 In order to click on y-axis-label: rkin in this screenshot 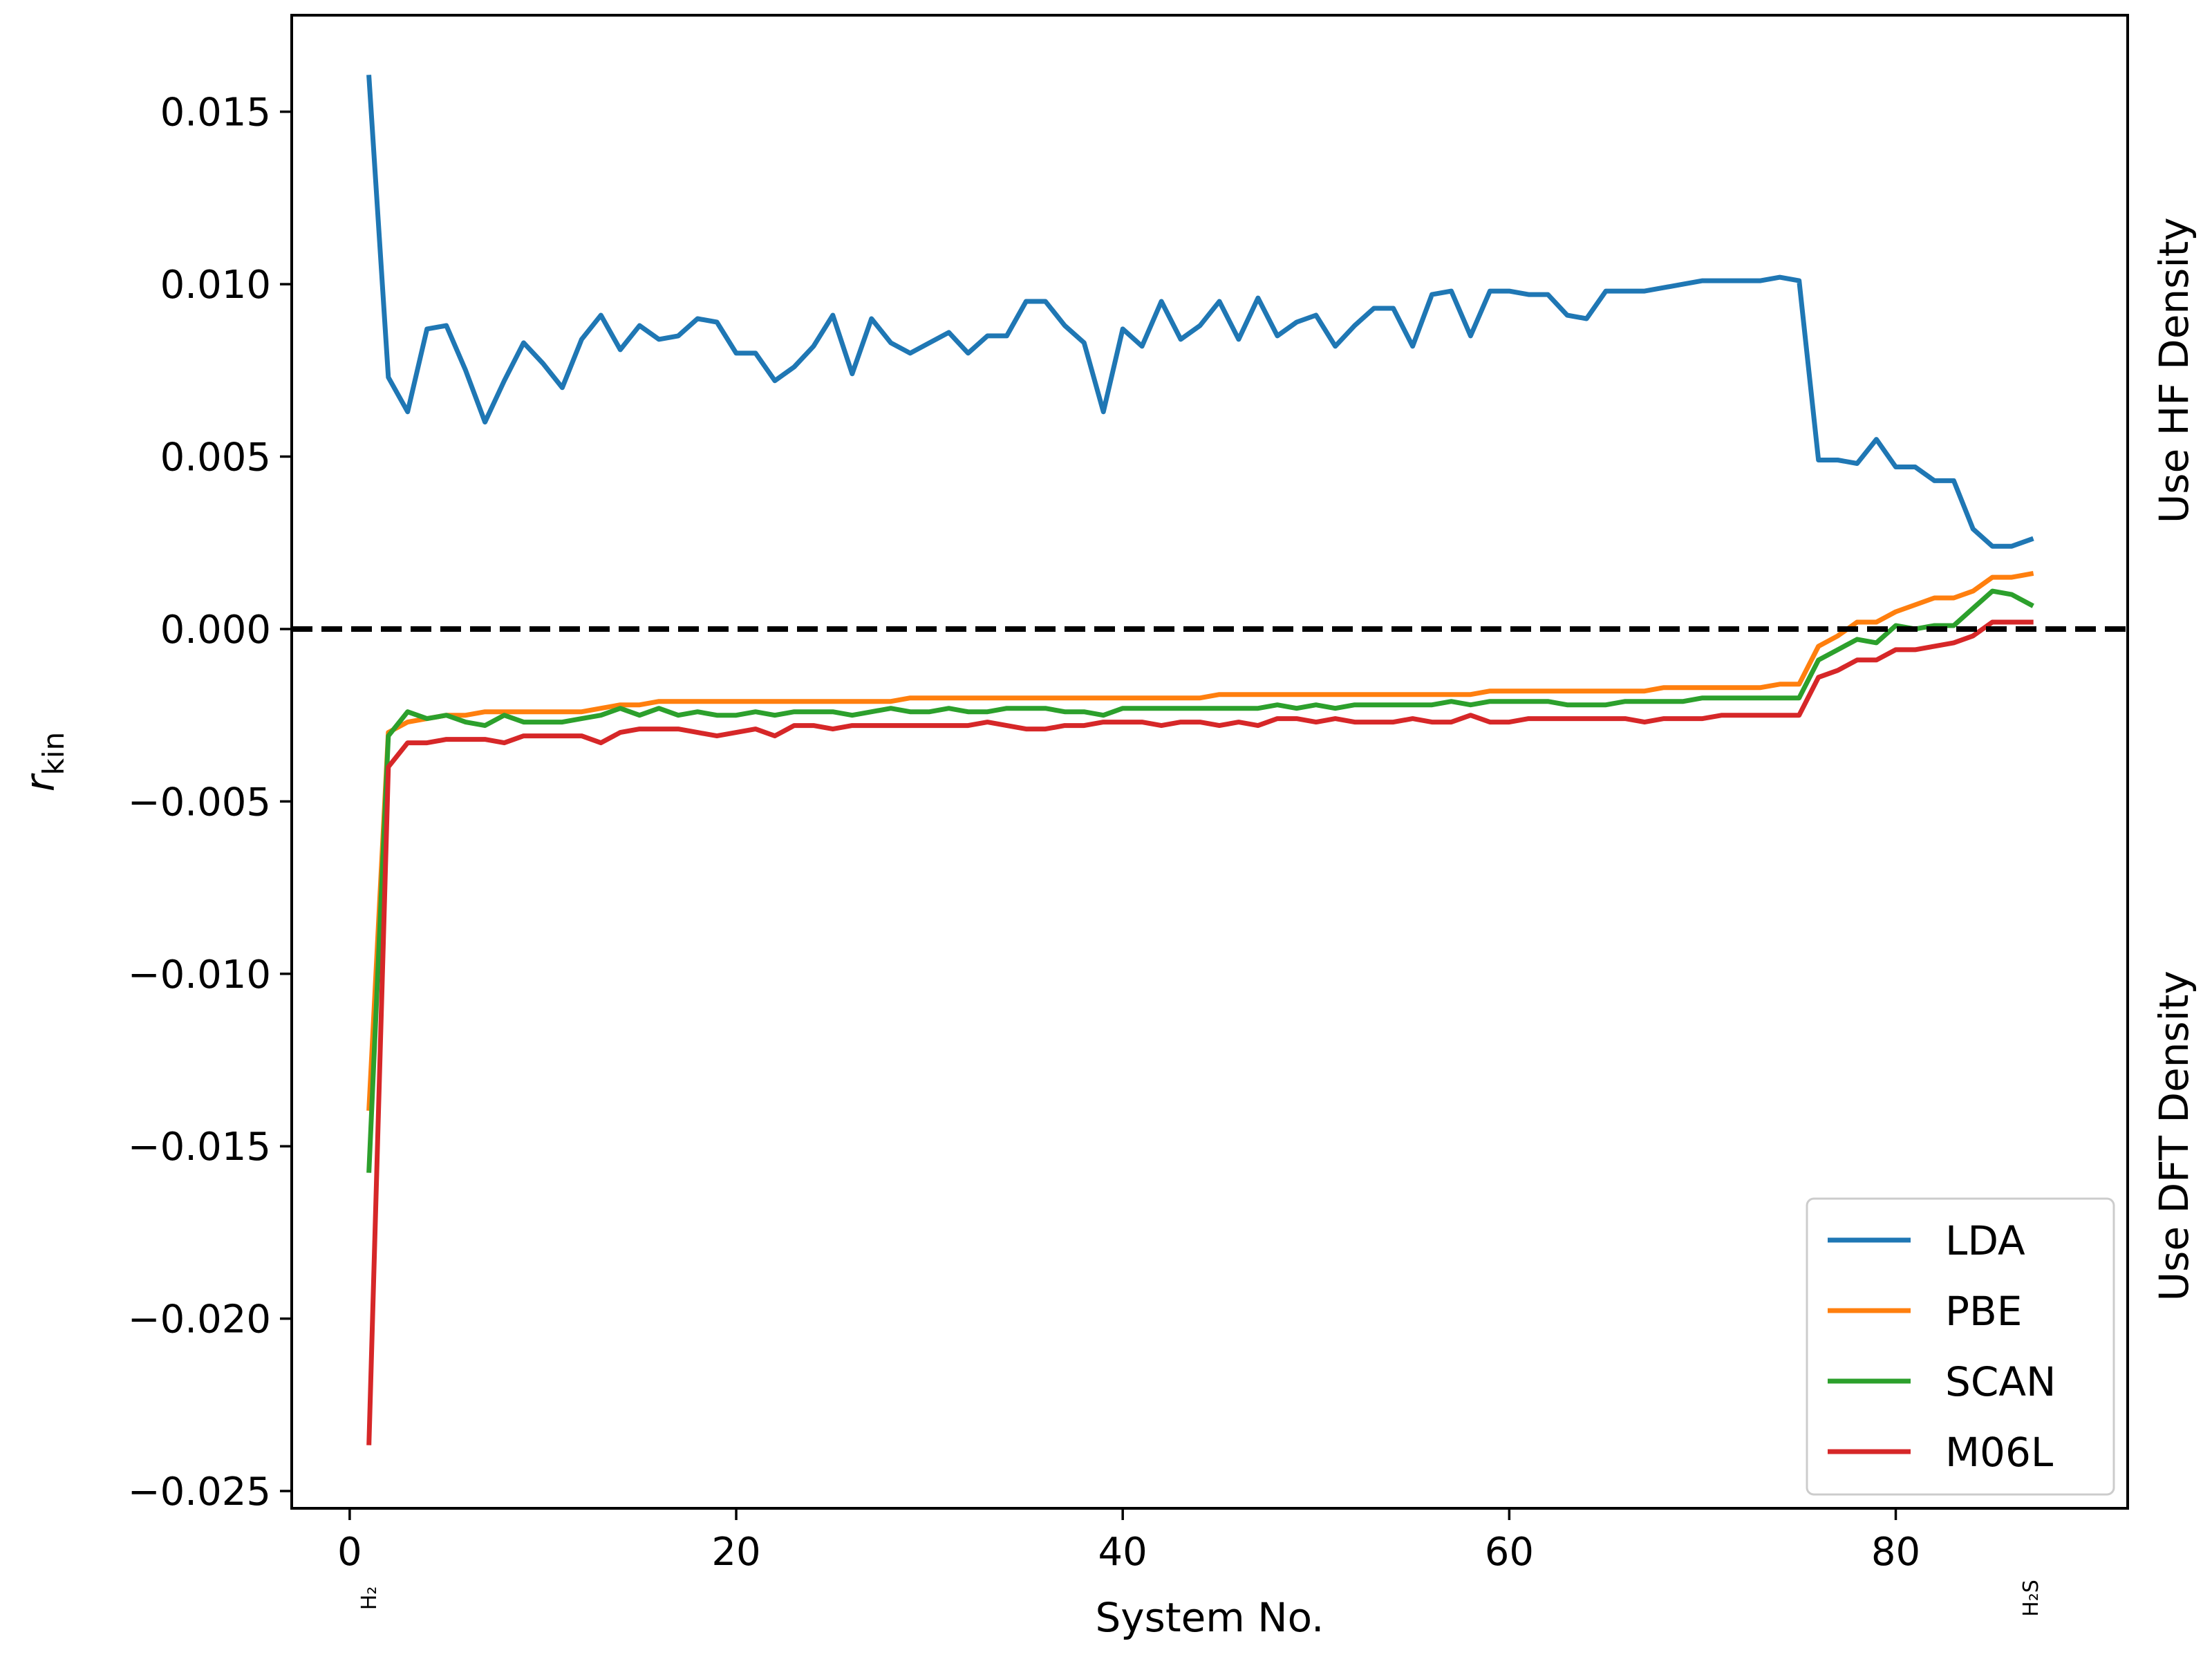, I will do `click(44, 761)`.